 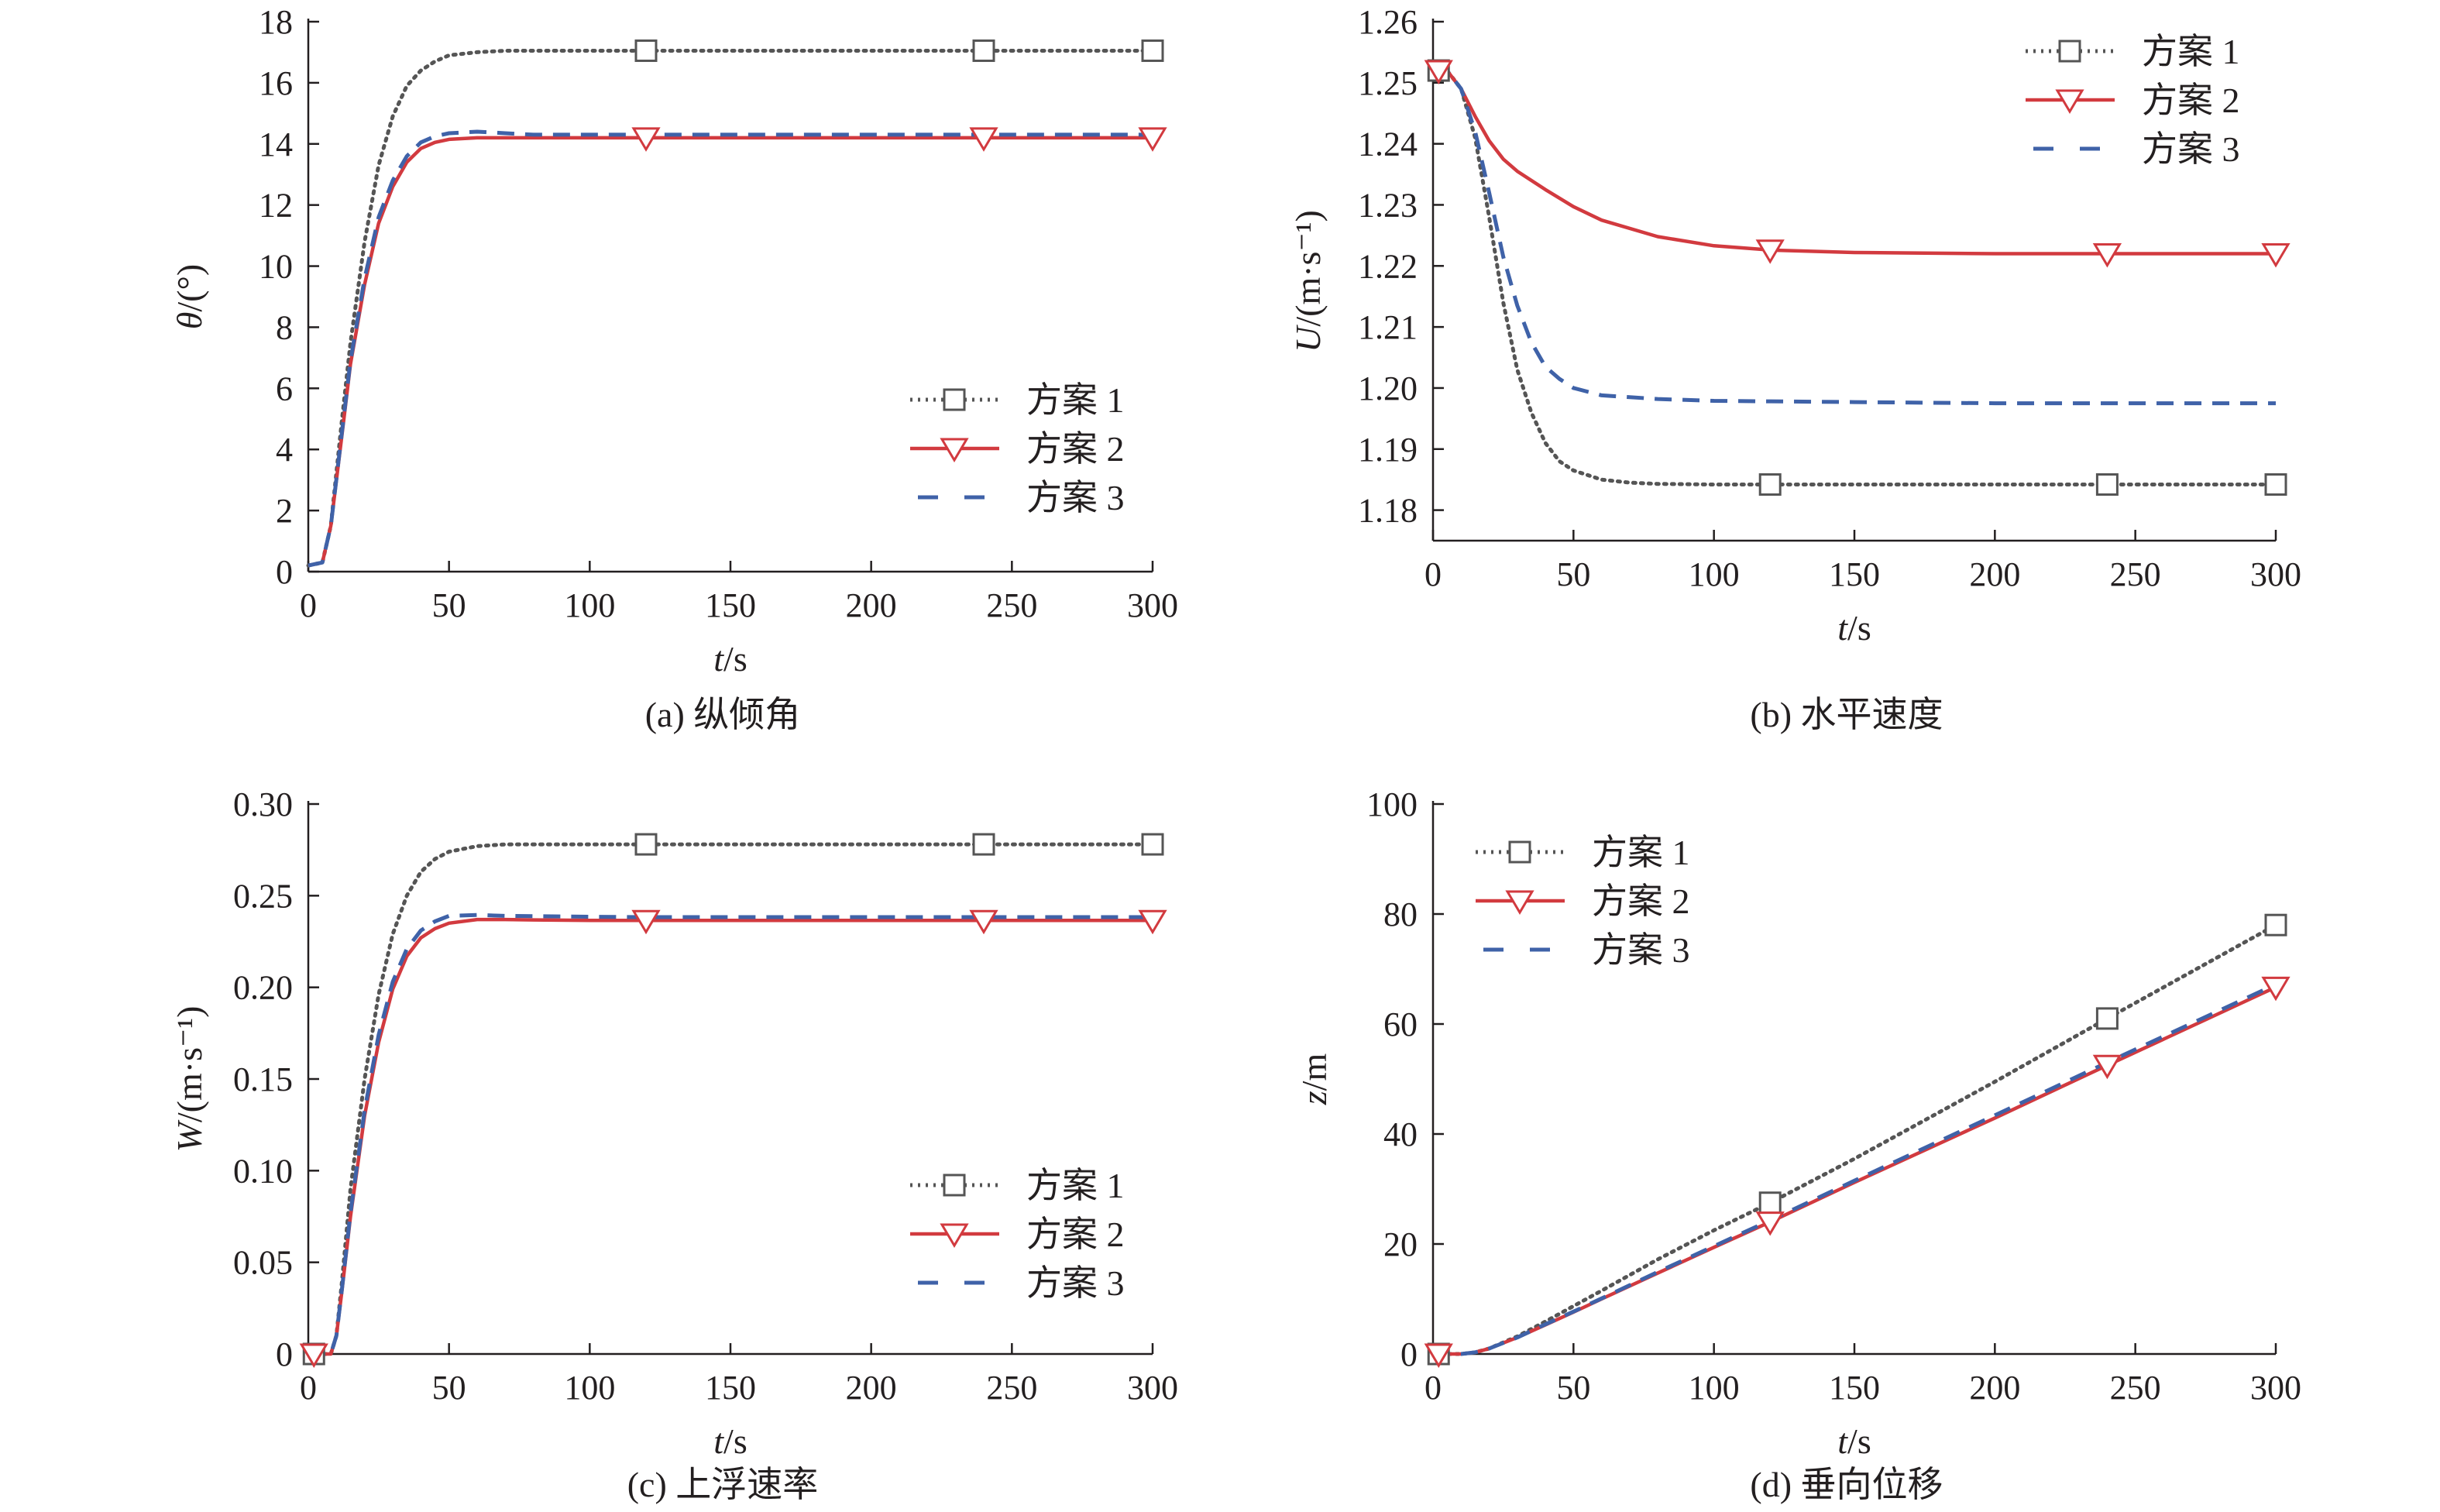 I want to click on panel-caption: (c) 上浮速率, so click(x=723, y=1484).